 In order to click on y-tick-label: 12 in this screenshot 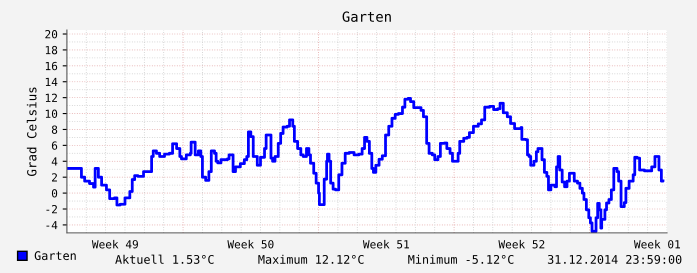, I will do `click(51, 98)`.